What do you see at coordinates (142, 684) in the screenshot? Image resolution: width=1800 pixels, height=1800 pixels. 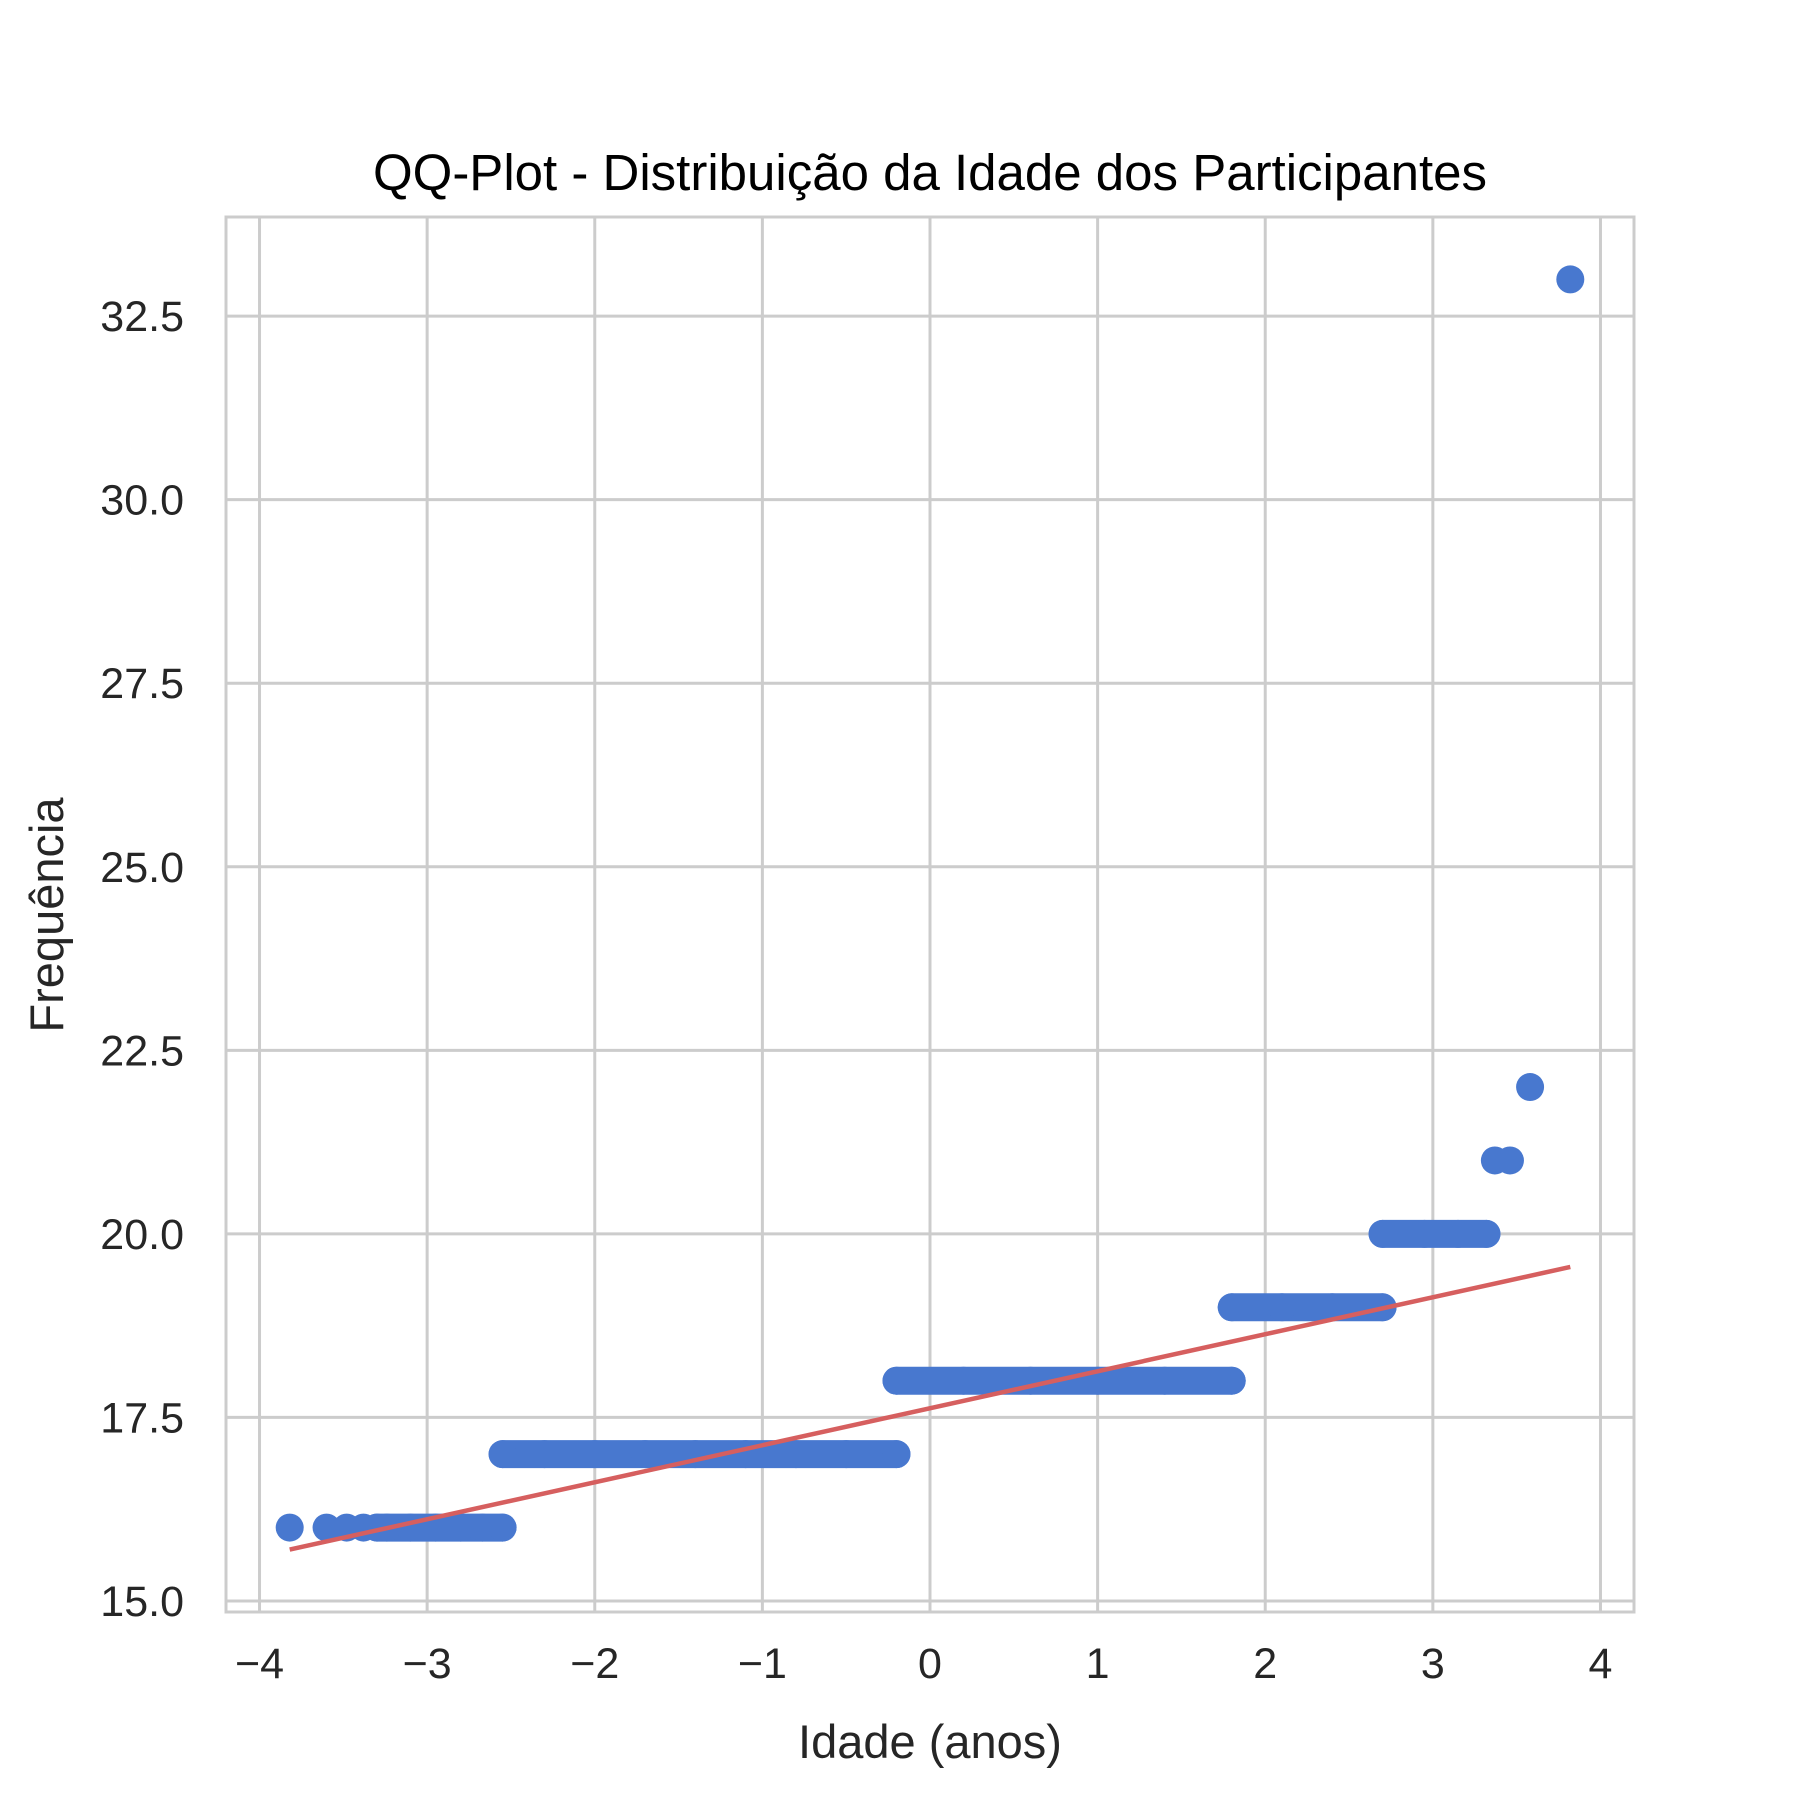 I see `y-tick-label: 27.5` at bounding box center [142, 684].